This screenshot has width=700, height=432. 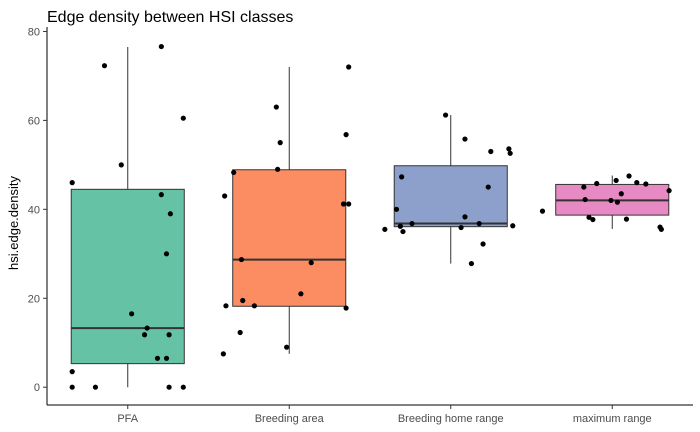 What do you see at coordinates (170, 17) in the screenshot?
I see `chart-title: Edge density between HSI classes` at bounding box center [170, 17].